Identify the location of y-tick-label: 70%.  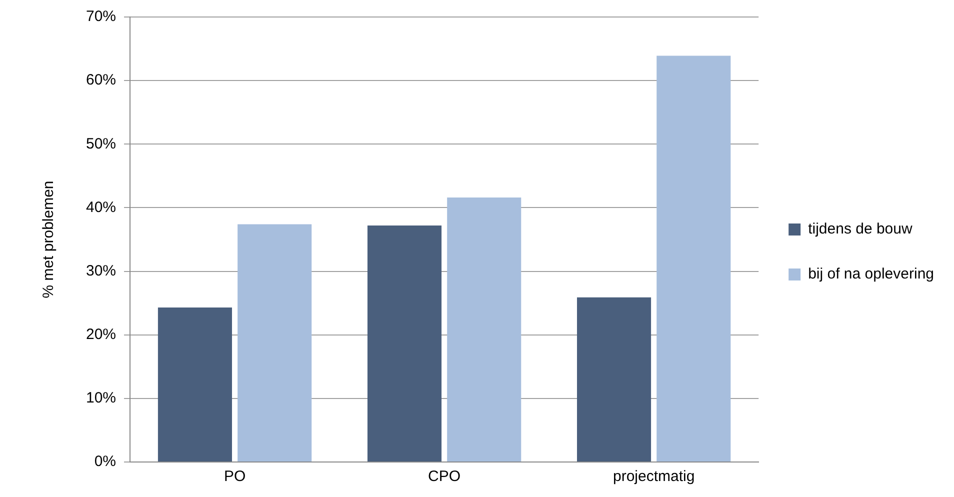
(101, 17).